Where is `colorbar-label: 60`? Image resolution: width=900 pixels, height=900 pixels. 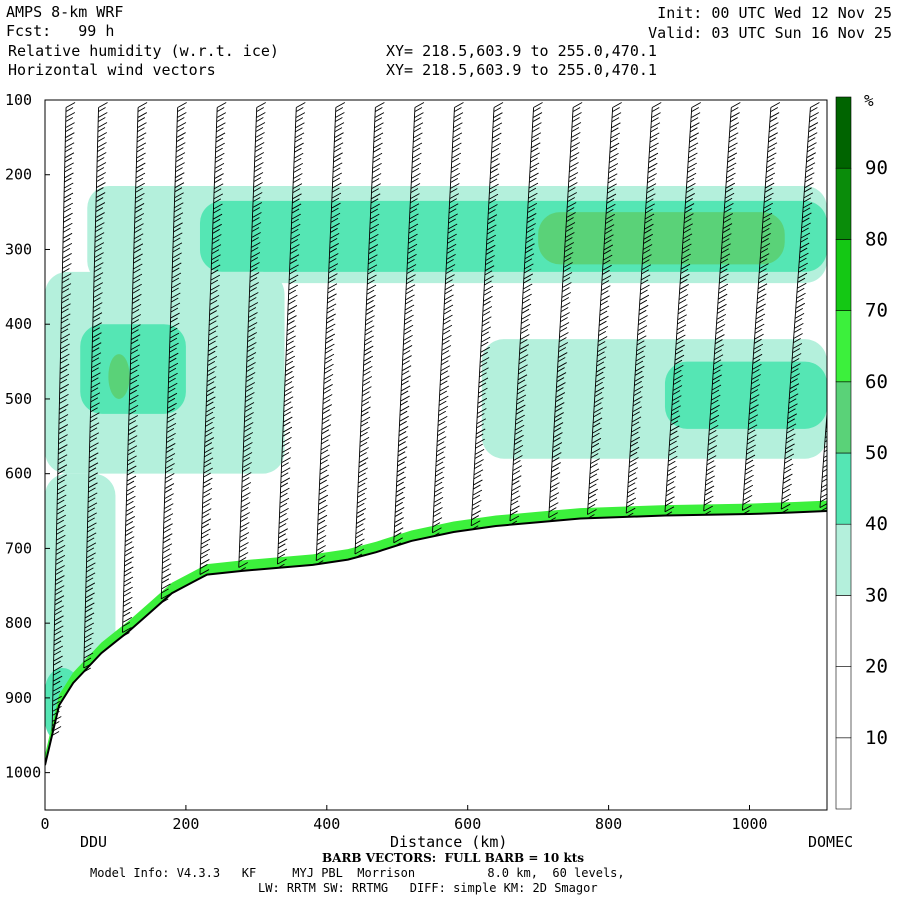 colorbar-label: 60 is located at coordinates (876, 382).